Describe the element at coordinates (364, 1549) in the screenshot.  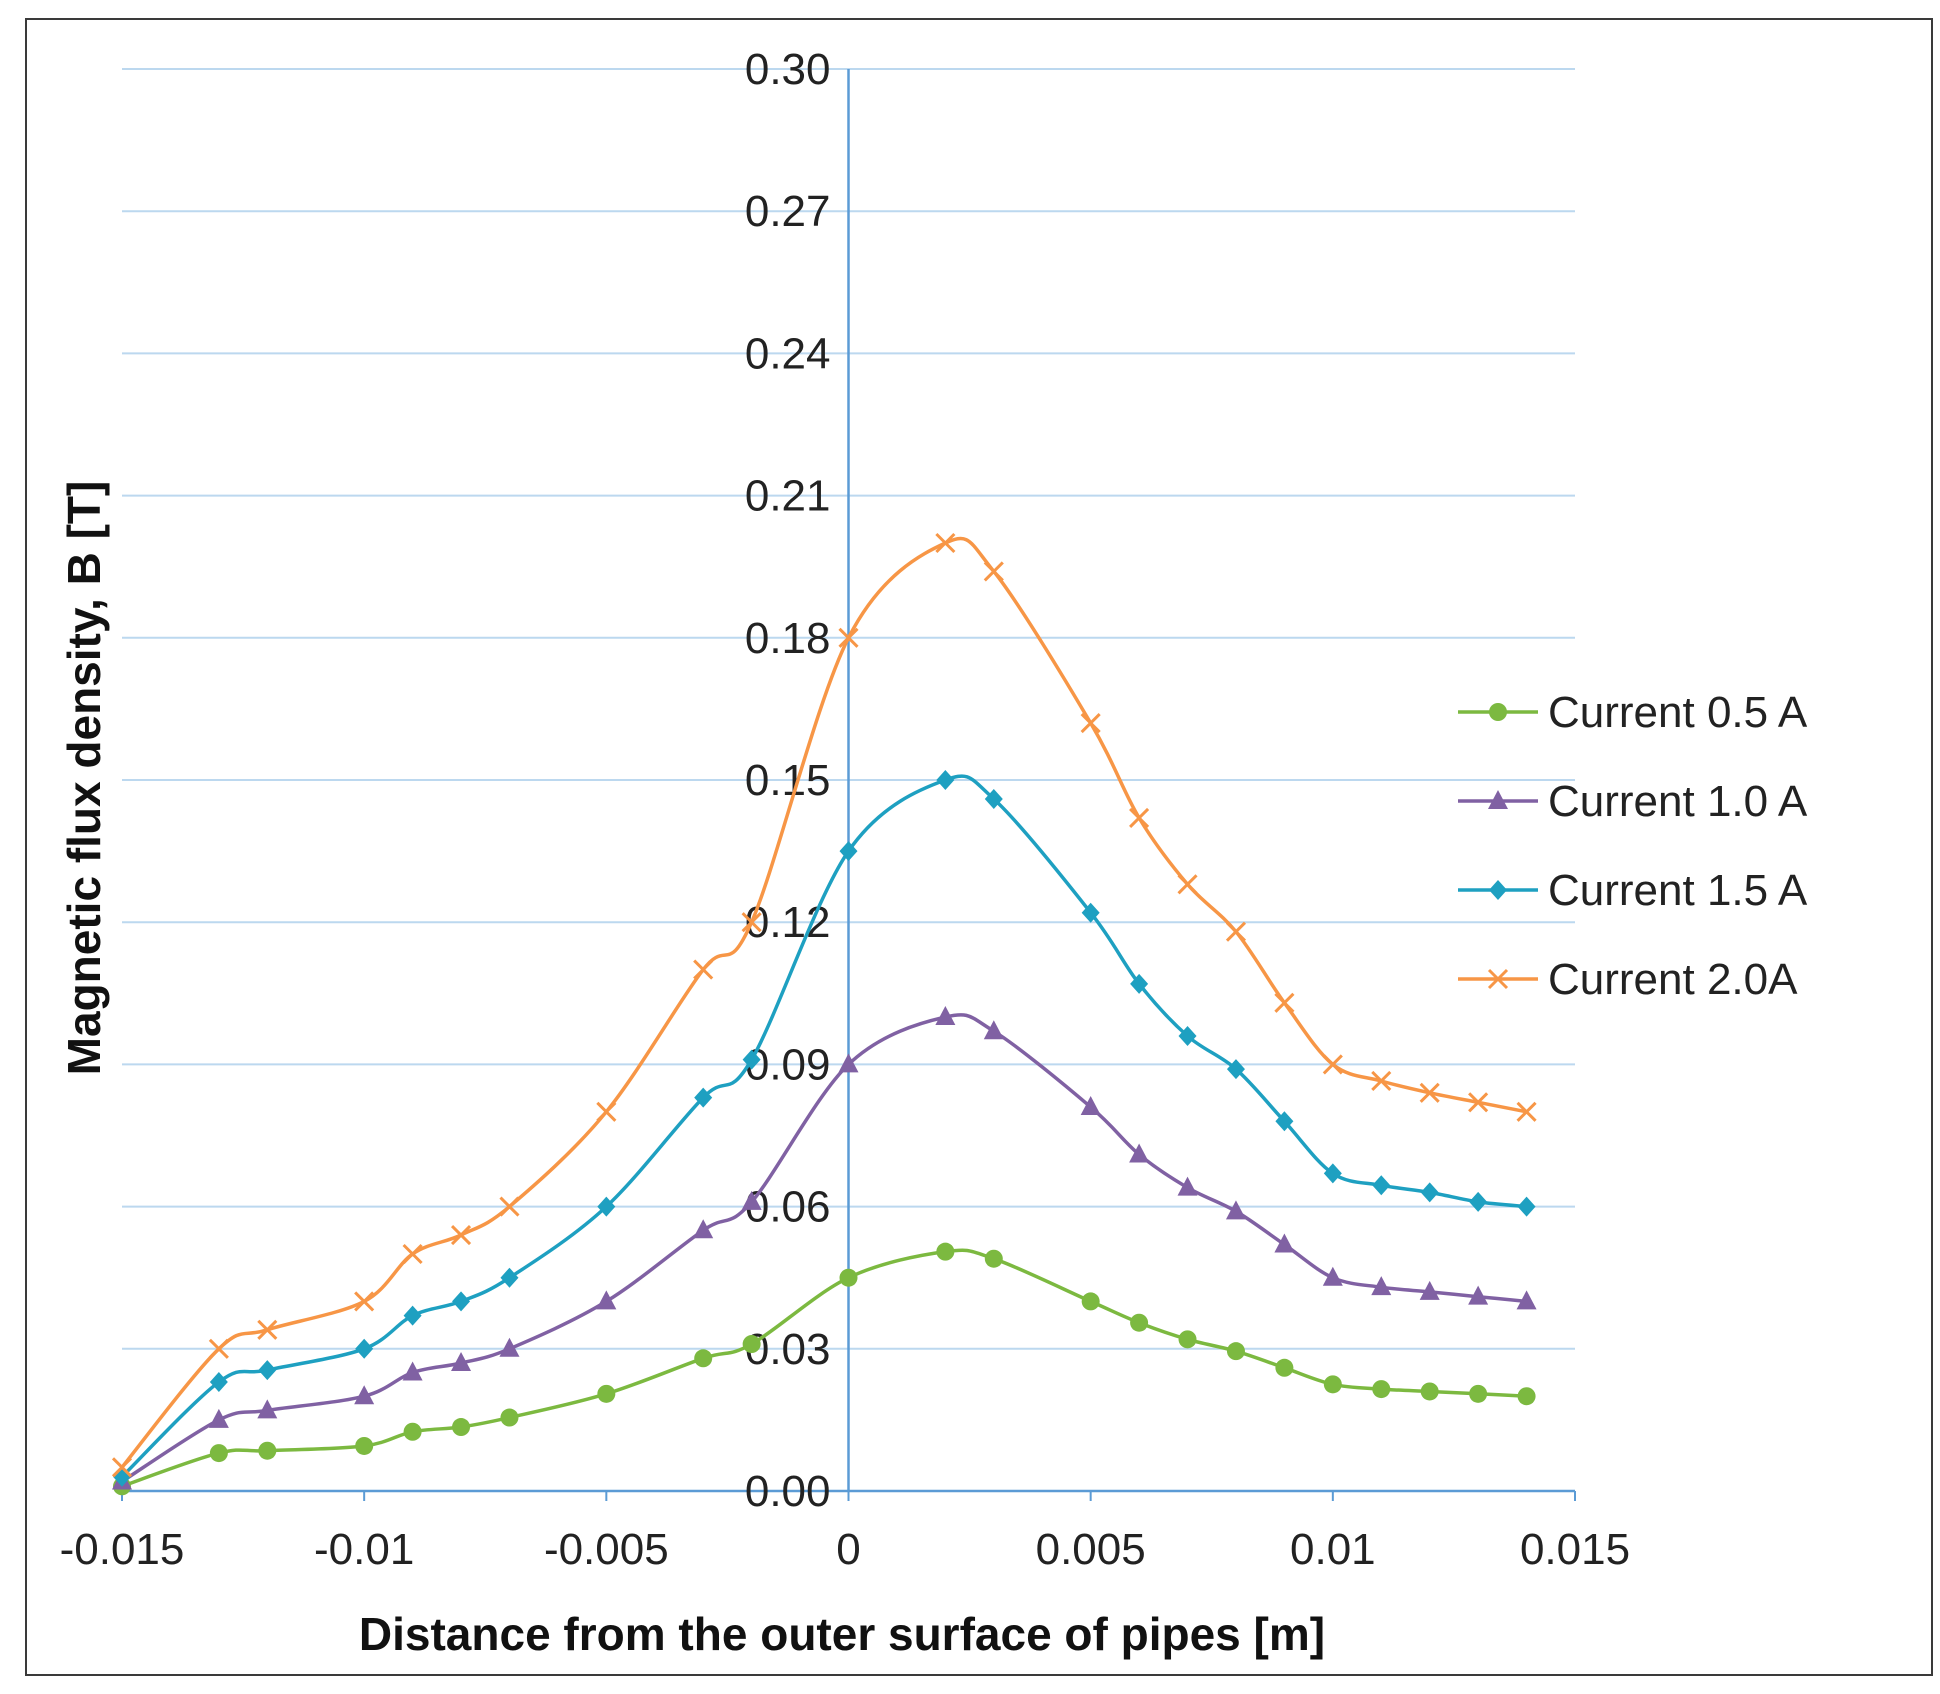
I see `x-tick-label: -0.01` at that location.